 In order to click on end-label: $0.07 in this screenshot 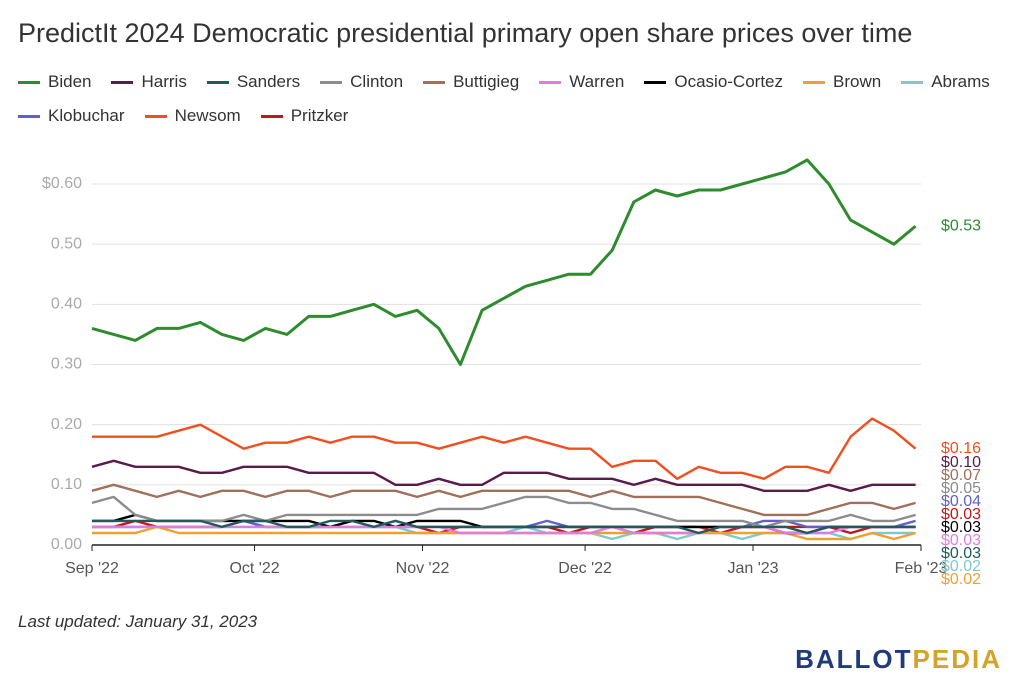, I will do `click(961, 475)`.